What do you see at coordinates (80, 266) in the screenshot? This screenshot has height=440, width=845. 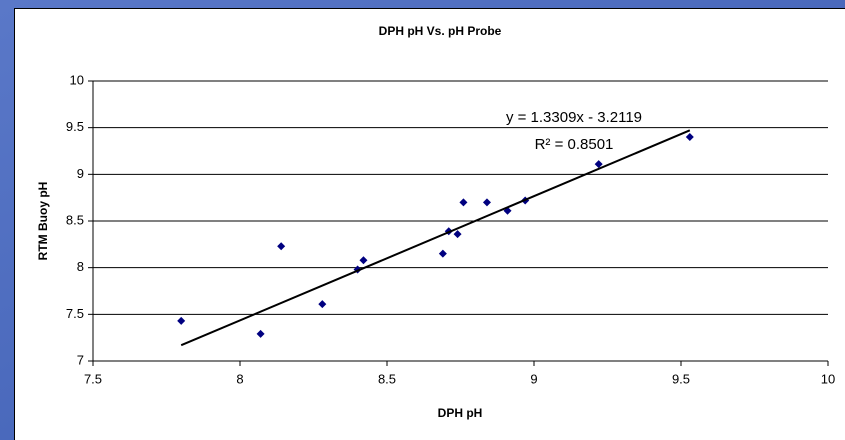 I see `y-tick-label: 8` at bounding box center [80, 266].